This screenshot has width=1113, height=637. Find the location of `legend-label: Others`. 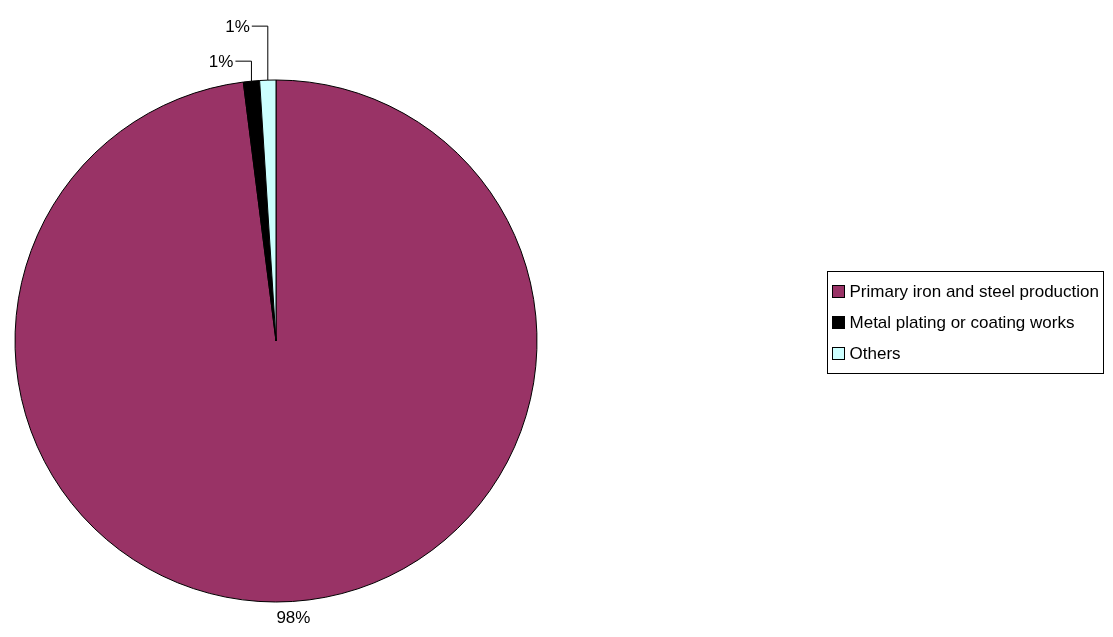

legend-label: Others is located at coordinates (875, 353).